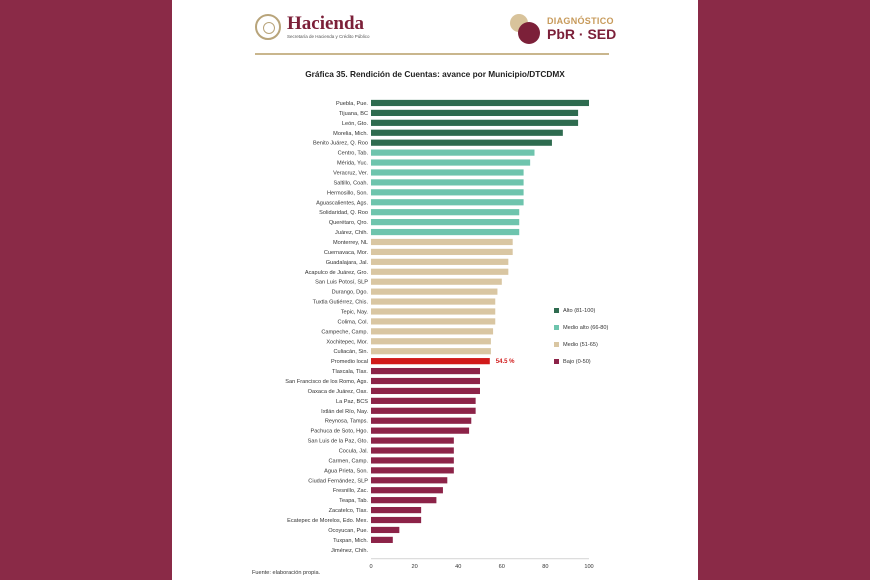 This screenshot has height=580, width=870. I want to click on diagnostico-logo: DIAGNÓSTICO PbR · SED, so click(563, 29).